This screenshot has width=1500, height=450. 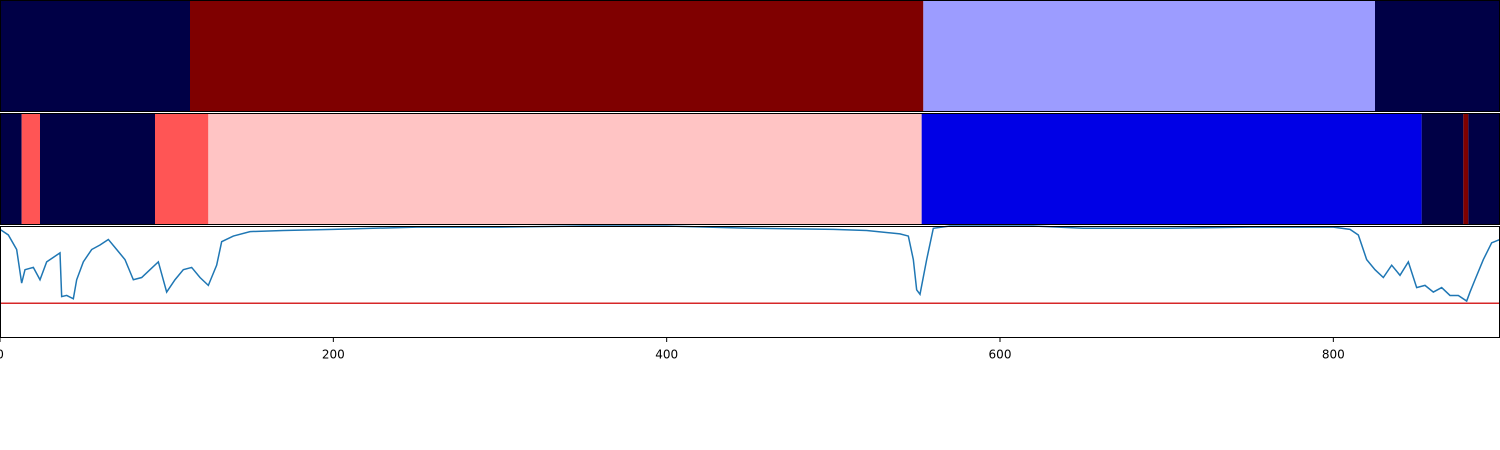 What do you see at coordinates (1333, 355) in the screenshot?
I see `x-tick-label: 800` at bounding box center [1333, 355].